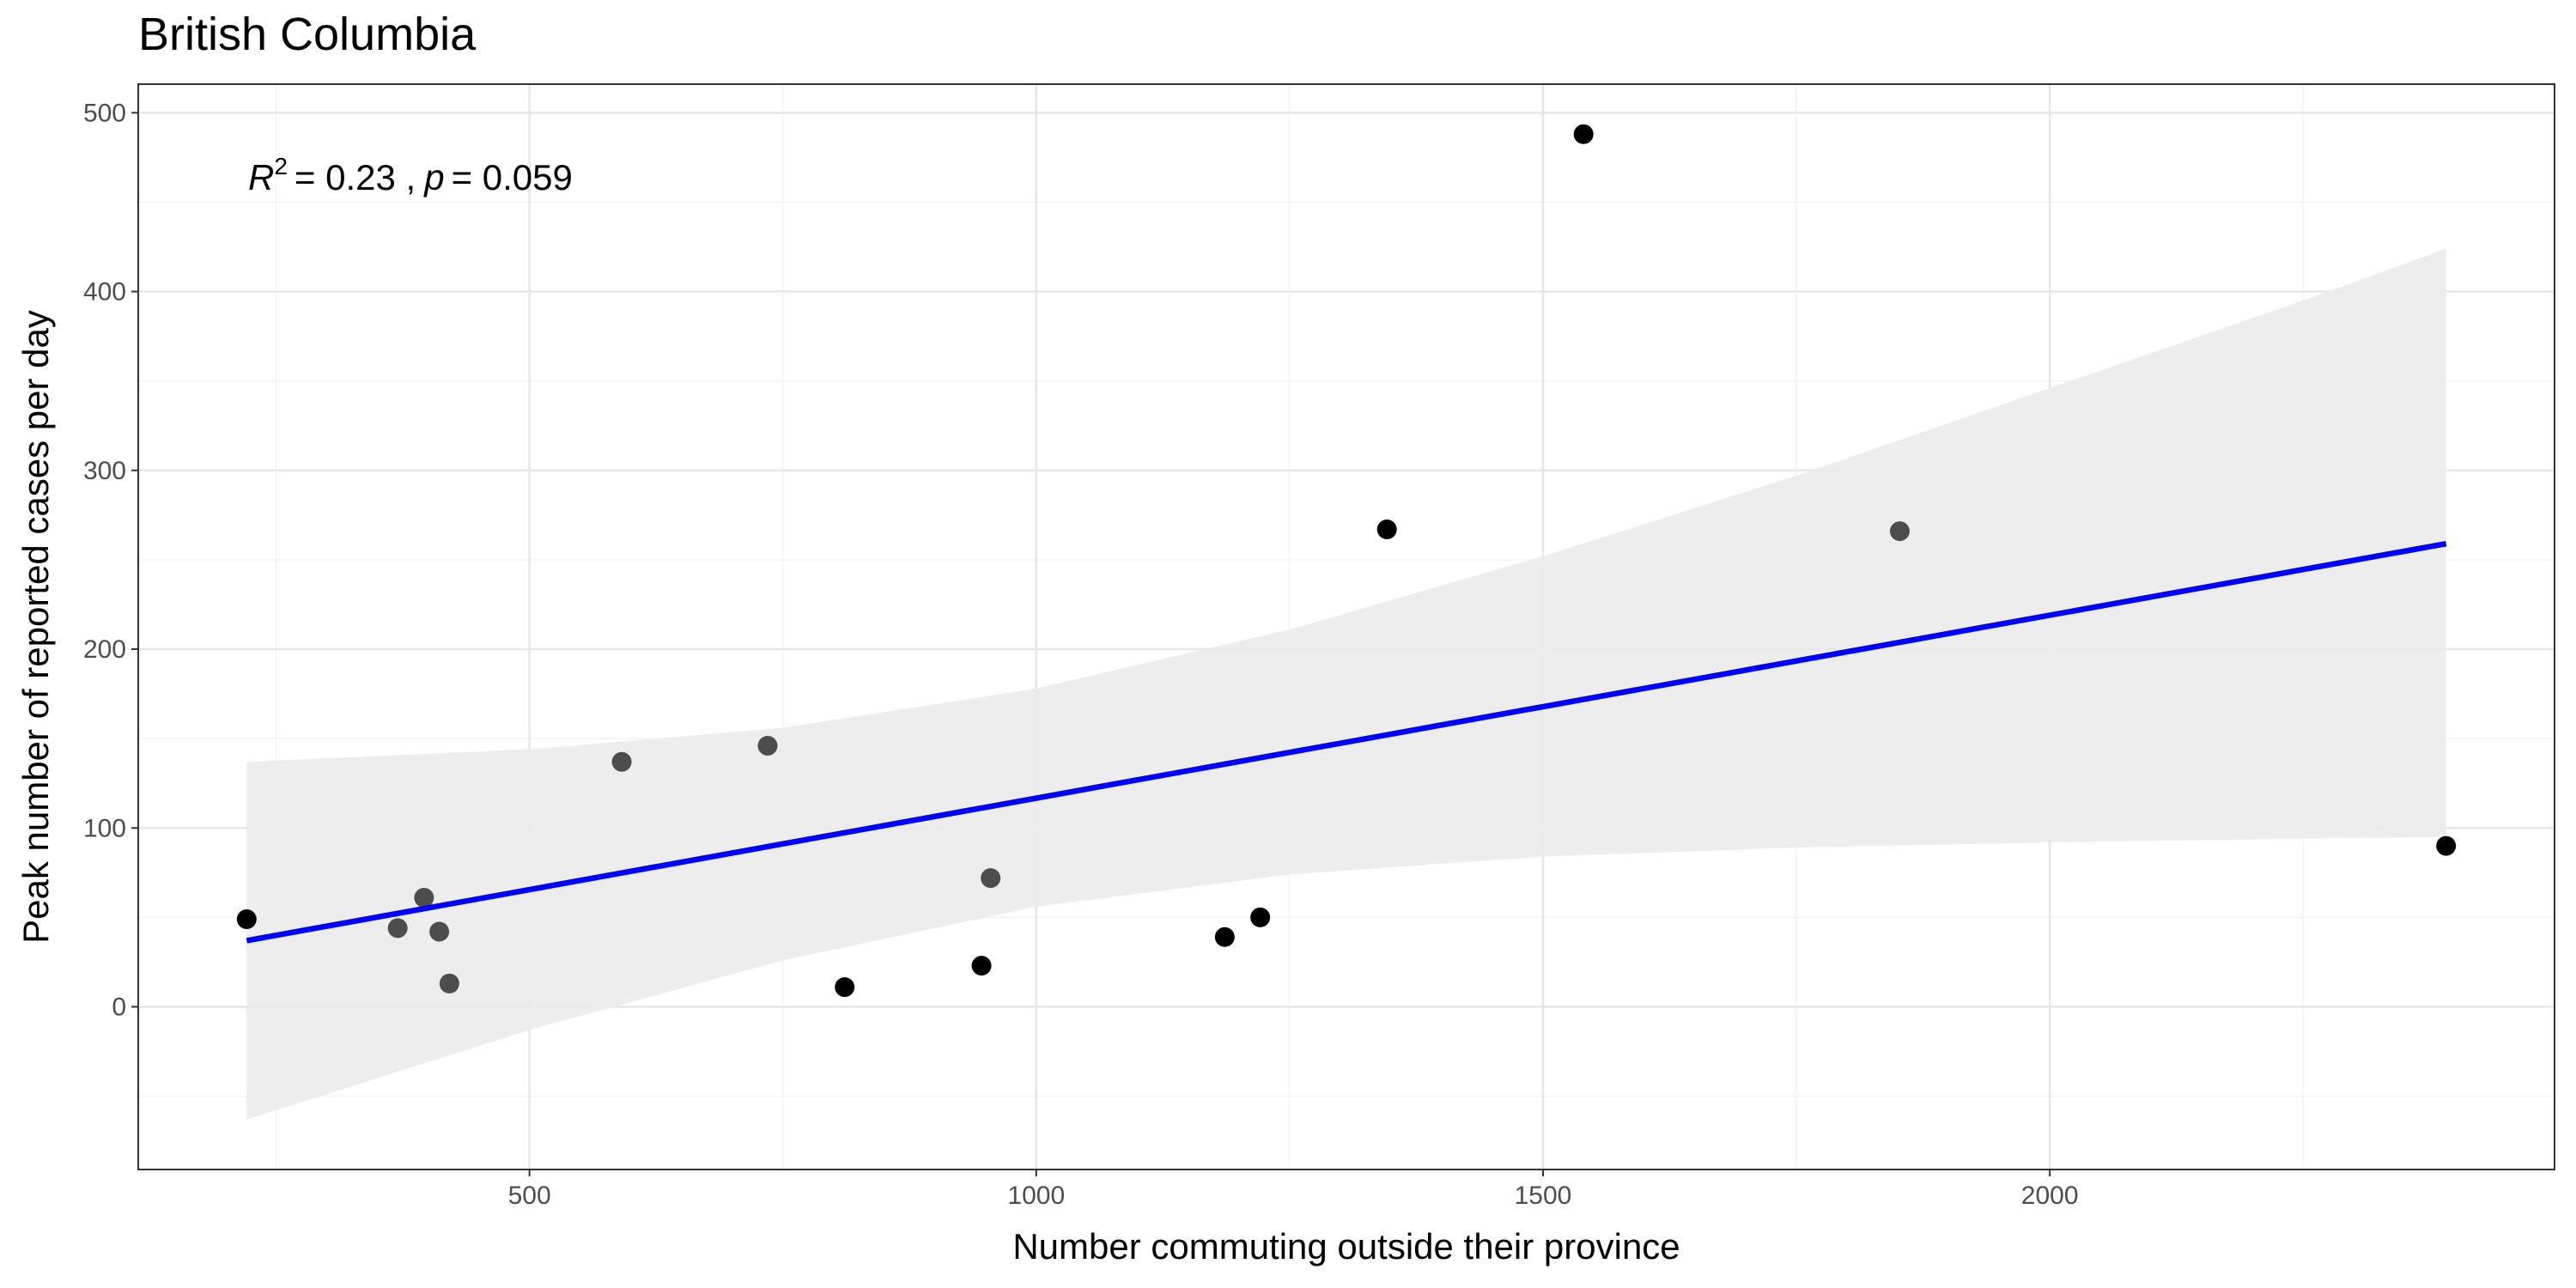 The image size is (2576, 1288). I want to click on x-axis-title: Number commuting outside their province, so click(1346, 1246).